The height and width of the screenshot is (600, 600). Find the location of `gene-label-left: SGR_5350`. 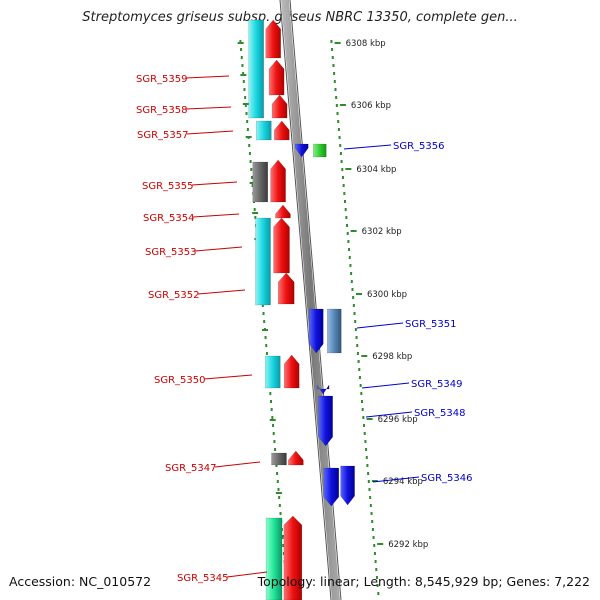

gene-label-left: SGR_5350 is located at coordinates (180, 380).